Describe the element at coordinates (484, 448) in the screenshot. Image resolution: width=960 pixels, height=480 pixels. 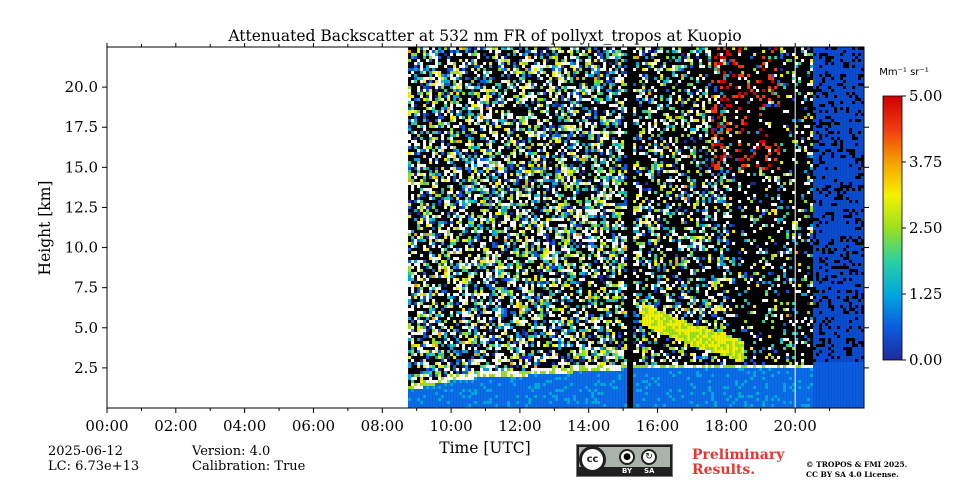
I see `x-axis-label: Time [UTC]` at that location.